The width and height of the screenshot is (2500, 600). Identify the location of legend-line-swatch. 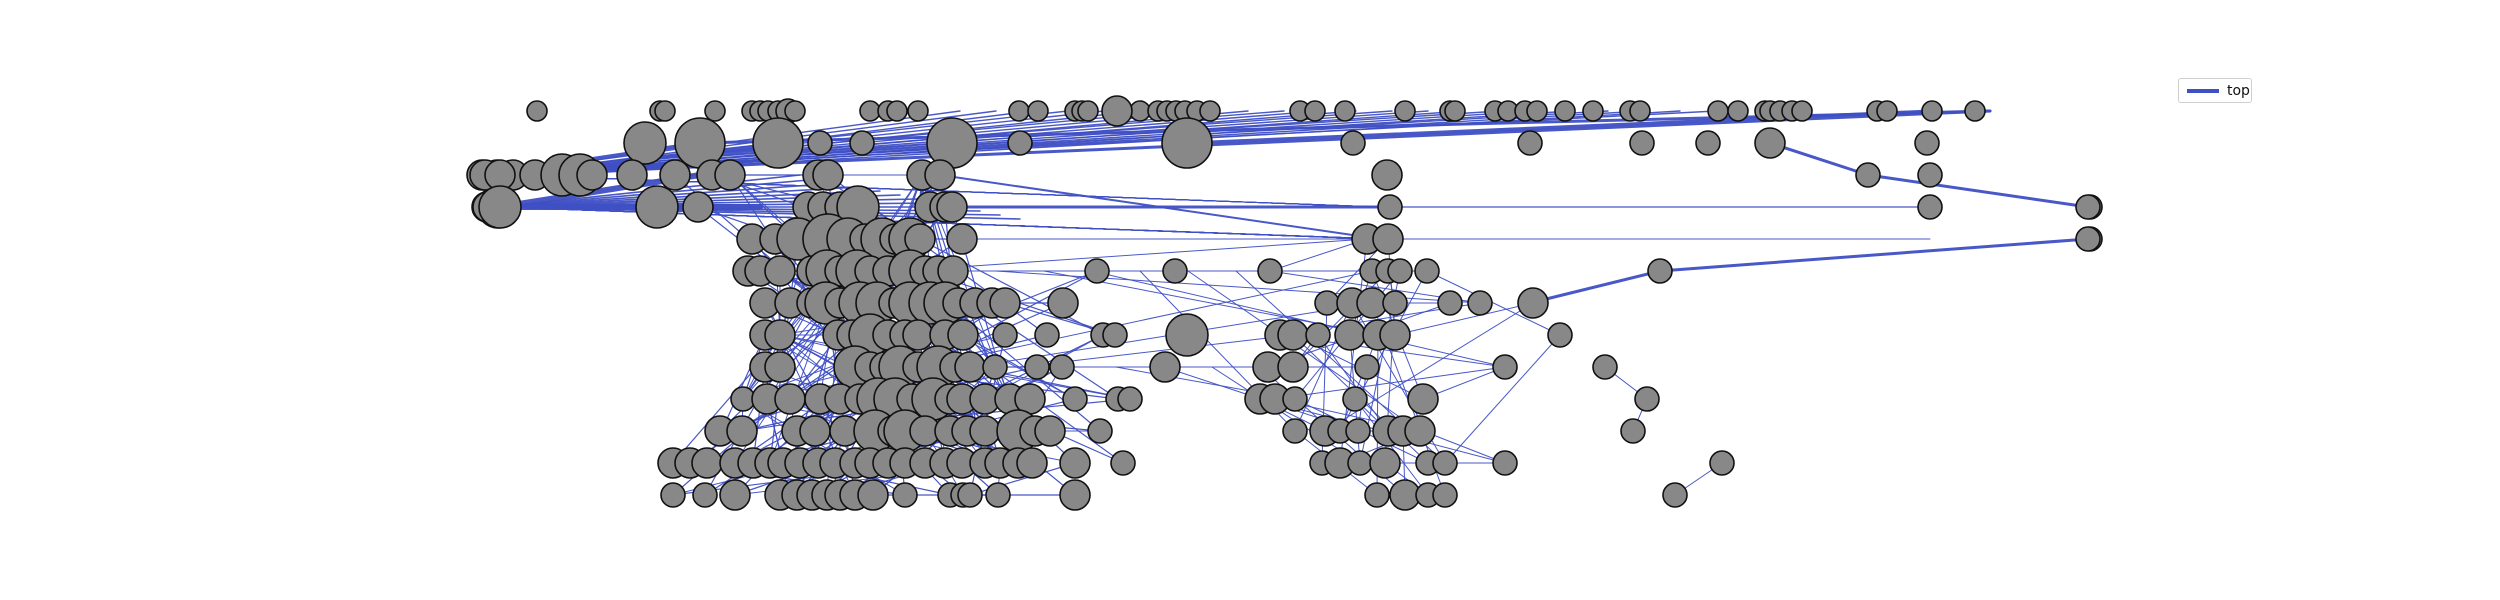
(2203, 90).